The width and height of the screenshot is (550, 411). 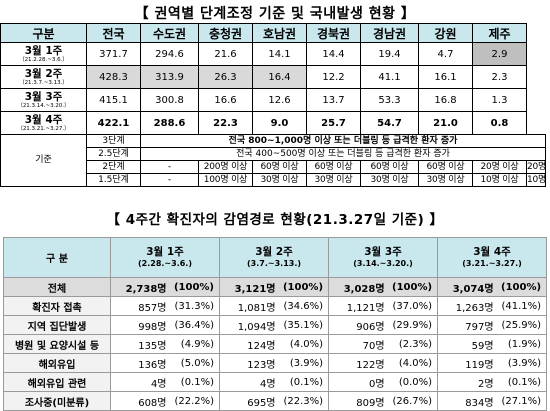 What do you see at coordinates (43, 96) in the screenshot?
I see `week-label: 3월 3주` at bounding box center [43, 96].